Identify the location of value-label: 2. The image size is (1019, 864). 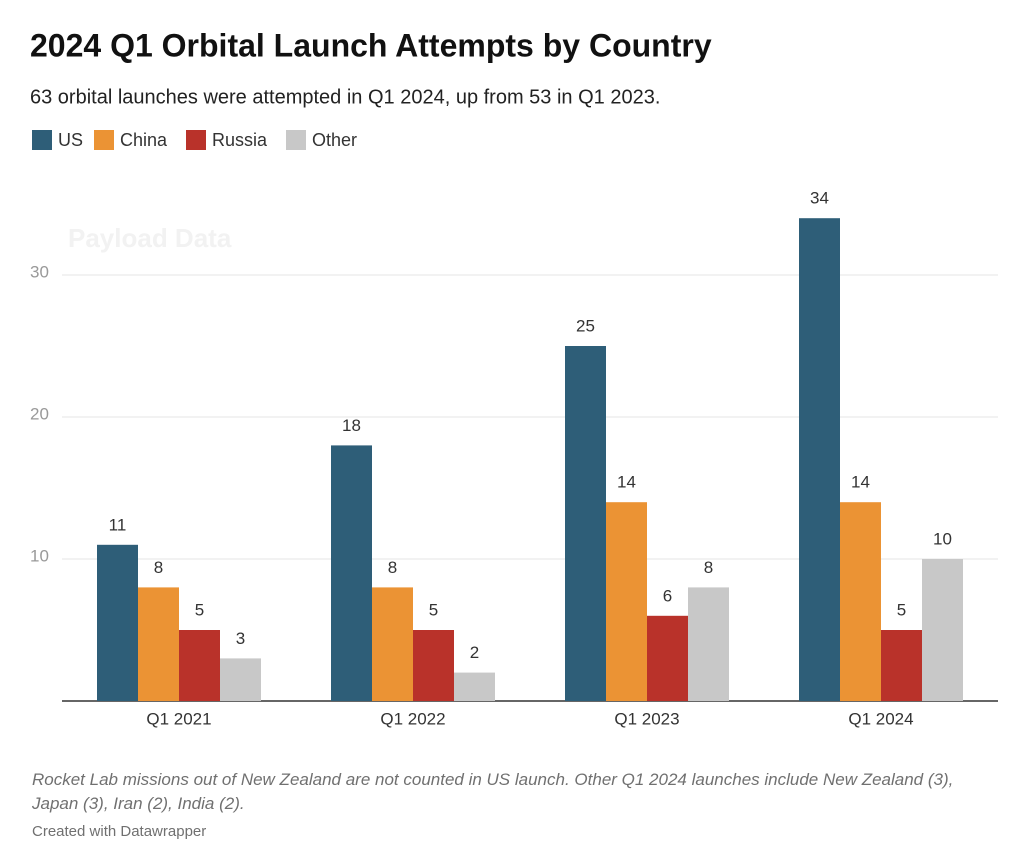
(474, 652).